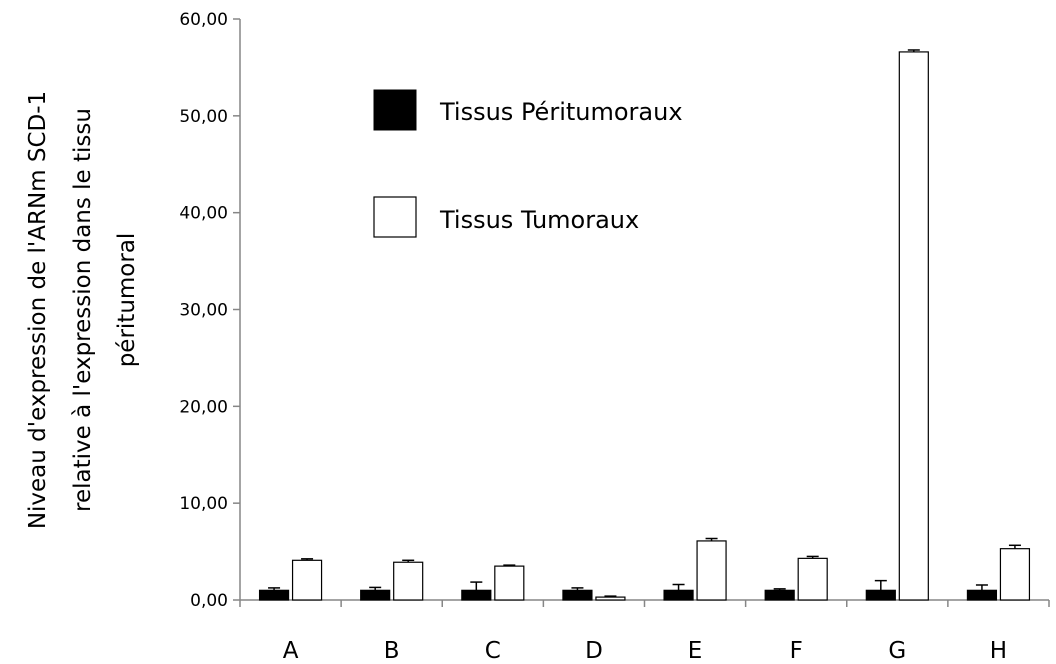  Describe the element at coordinates (594, 651) in the screenshot. I see `category-label-d: D` at that location.